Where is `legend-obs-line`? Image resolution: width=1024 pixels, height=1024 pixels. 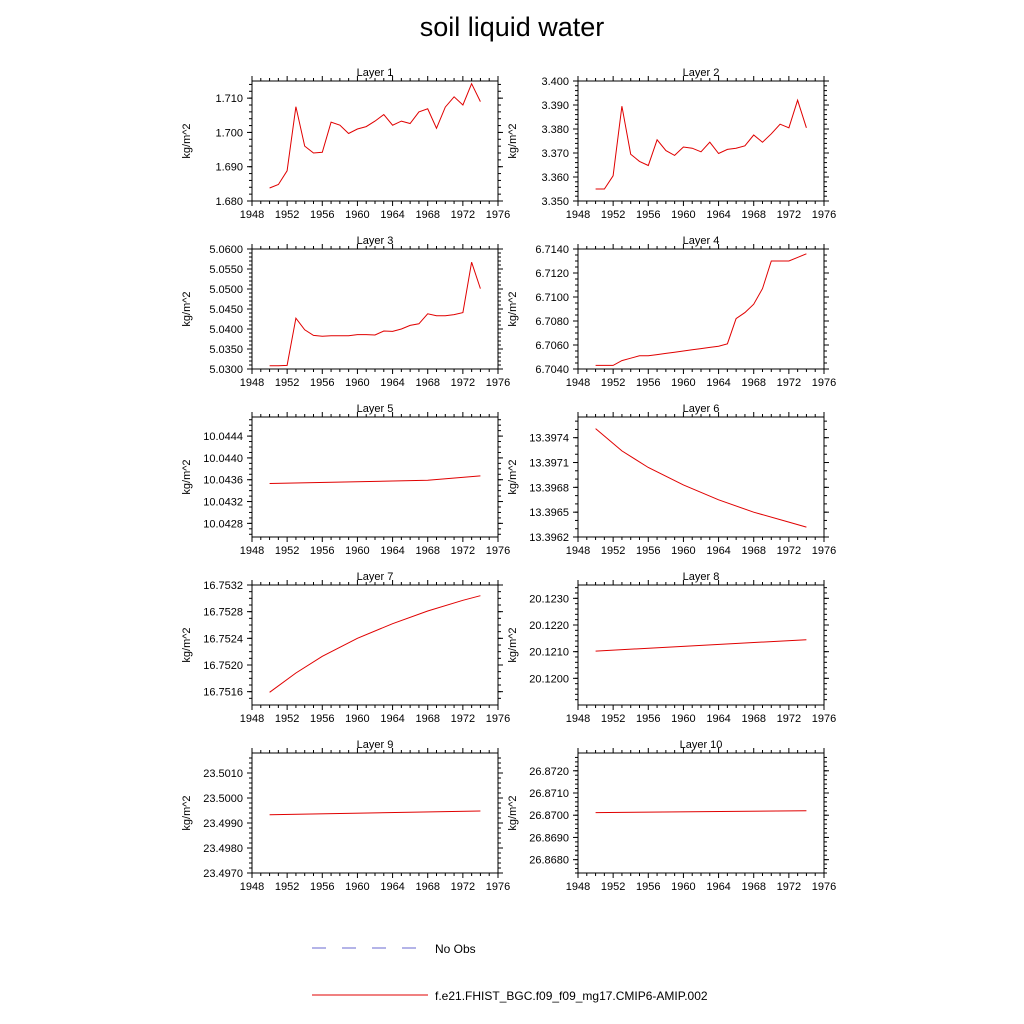 legend-obs-line is located at coordinates (367, 948).